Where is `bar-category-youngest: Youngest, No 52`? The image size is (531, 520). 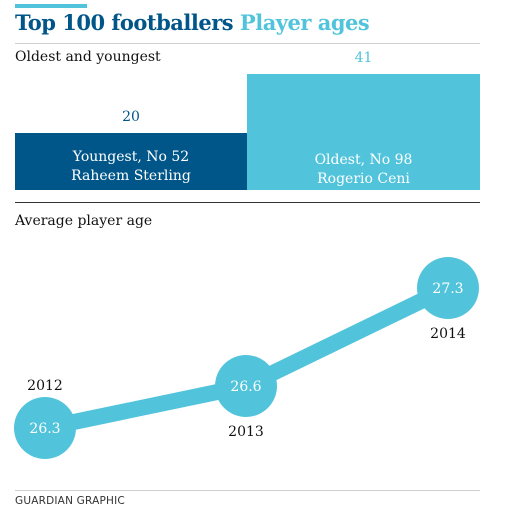
bar-category-youngest: Youngest, No 52 is located at coordinates (131, 157).